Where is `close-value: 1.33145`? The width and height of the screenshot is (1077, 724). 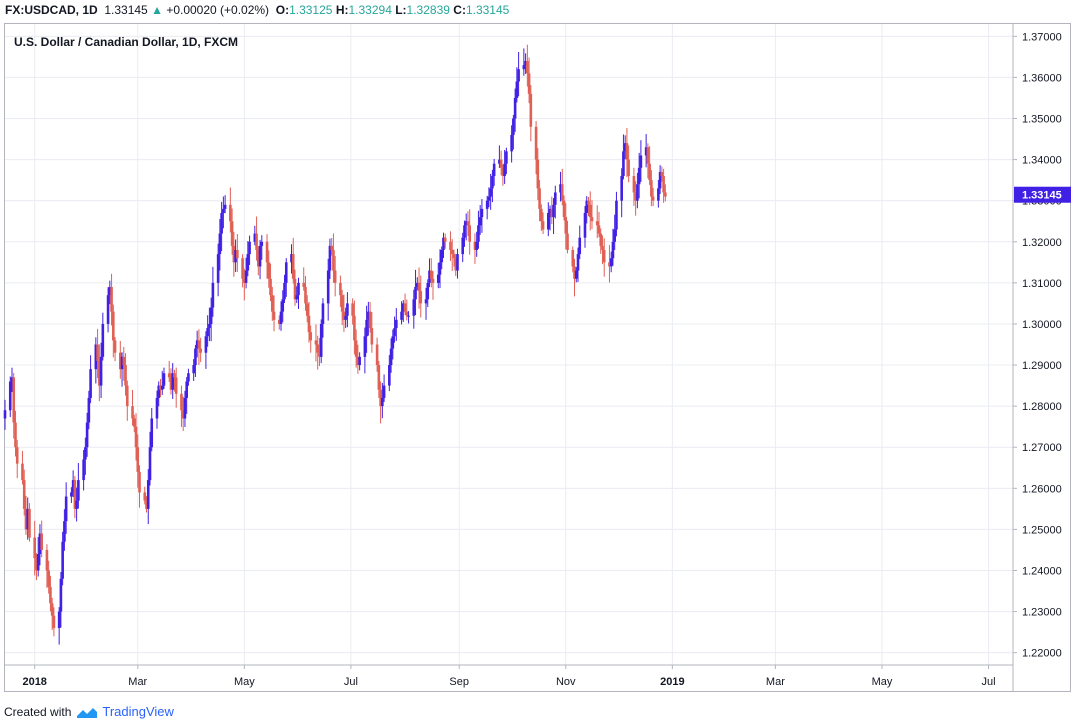
close-value: 1.33145 is located at coordinates (487, 10).